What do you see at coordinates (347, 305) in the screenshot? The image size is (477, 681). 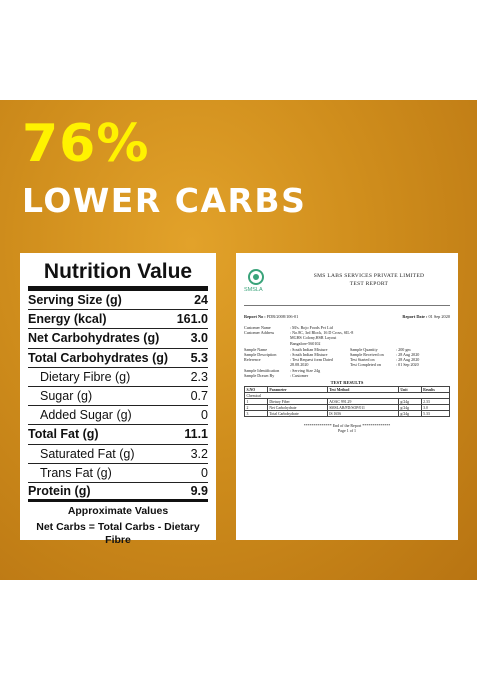 I see `report-divider` at bounding box center [347, 305].